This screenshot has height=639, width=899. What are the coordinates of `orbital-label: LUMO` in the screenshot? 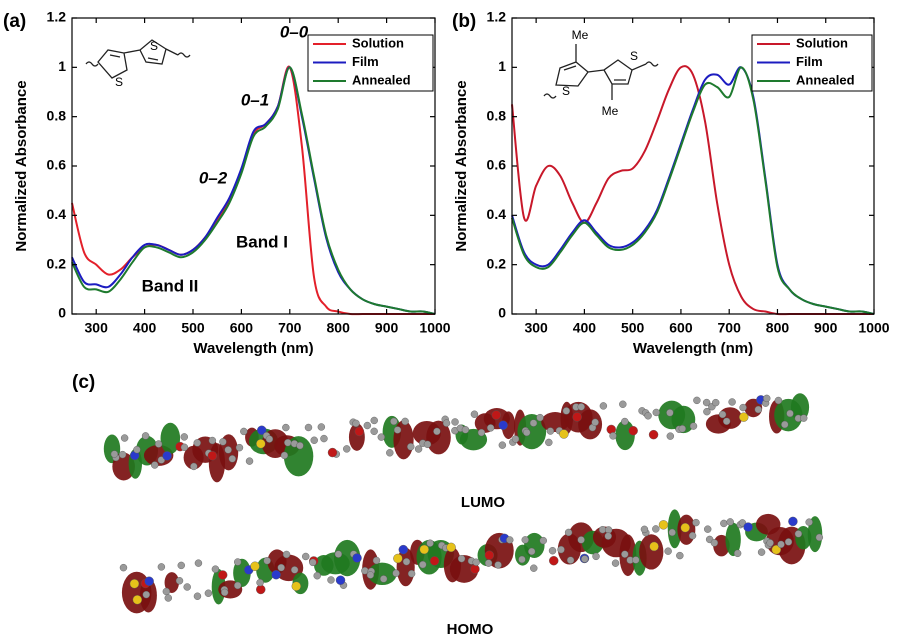 It's located at (483, 502).